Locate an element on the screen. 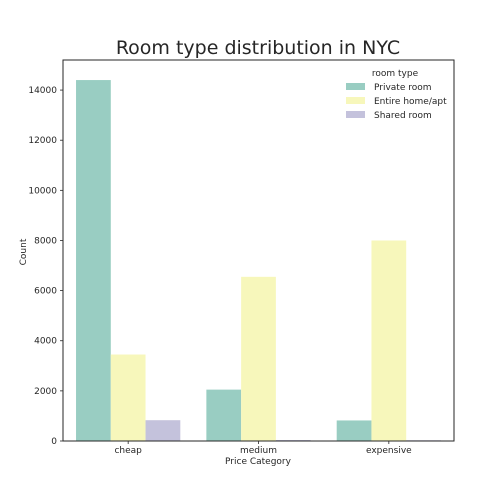 This screenshot has width=504, height=504. y-tick-label: 2000 is located at coordinates (45, 392).